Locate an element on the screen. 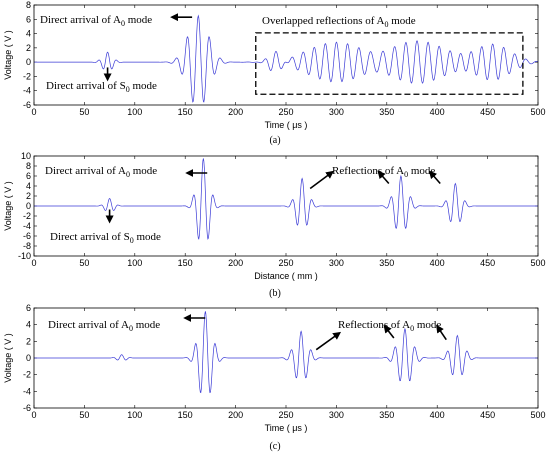 This screenshot has width=550, height=455. panel-c-label: (c) is located at coordinates (274, 446).